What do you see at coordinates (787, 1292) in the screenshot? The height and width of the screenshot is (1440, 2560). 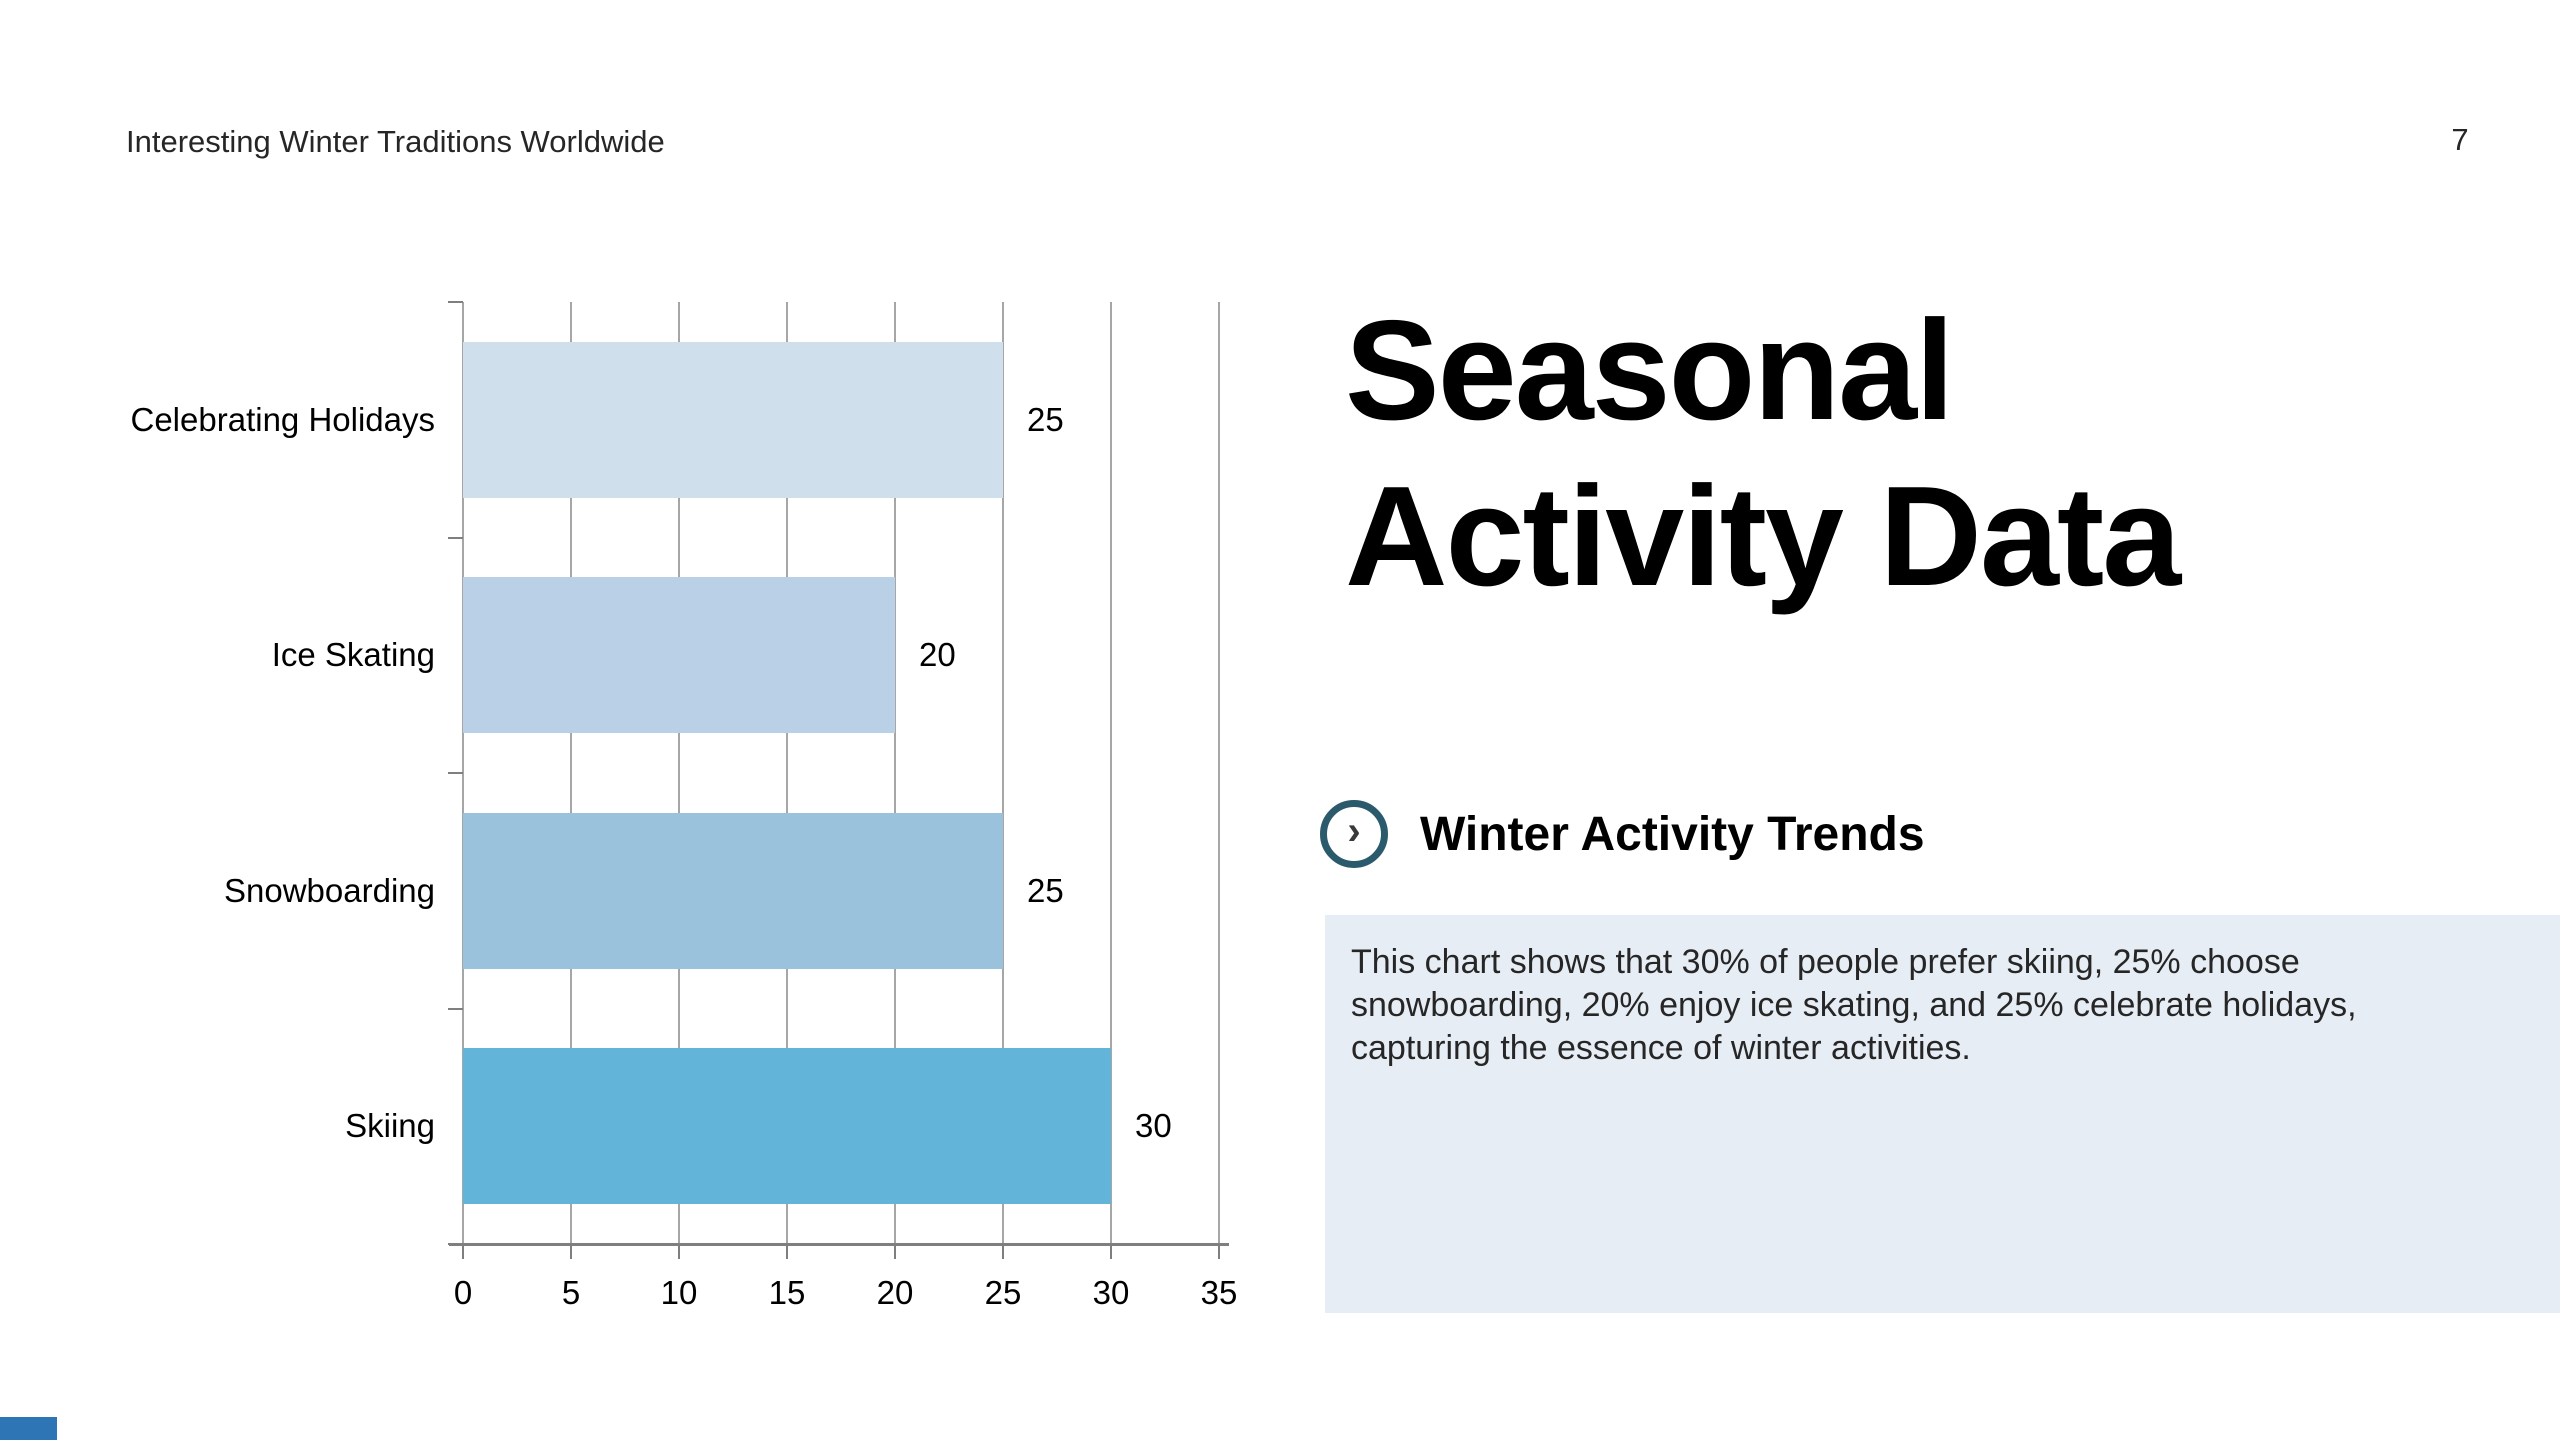 I see `x-tick-label: 15` at bounding box center [787, 1292].